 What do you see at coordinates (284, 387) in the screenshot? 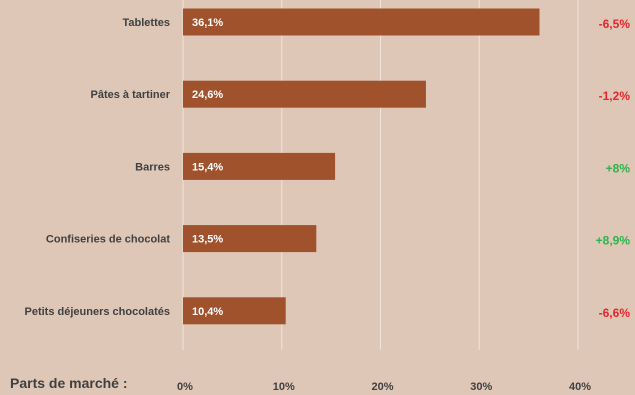
I see `x-tick-1: 10%` at bounding box center [284, 387].